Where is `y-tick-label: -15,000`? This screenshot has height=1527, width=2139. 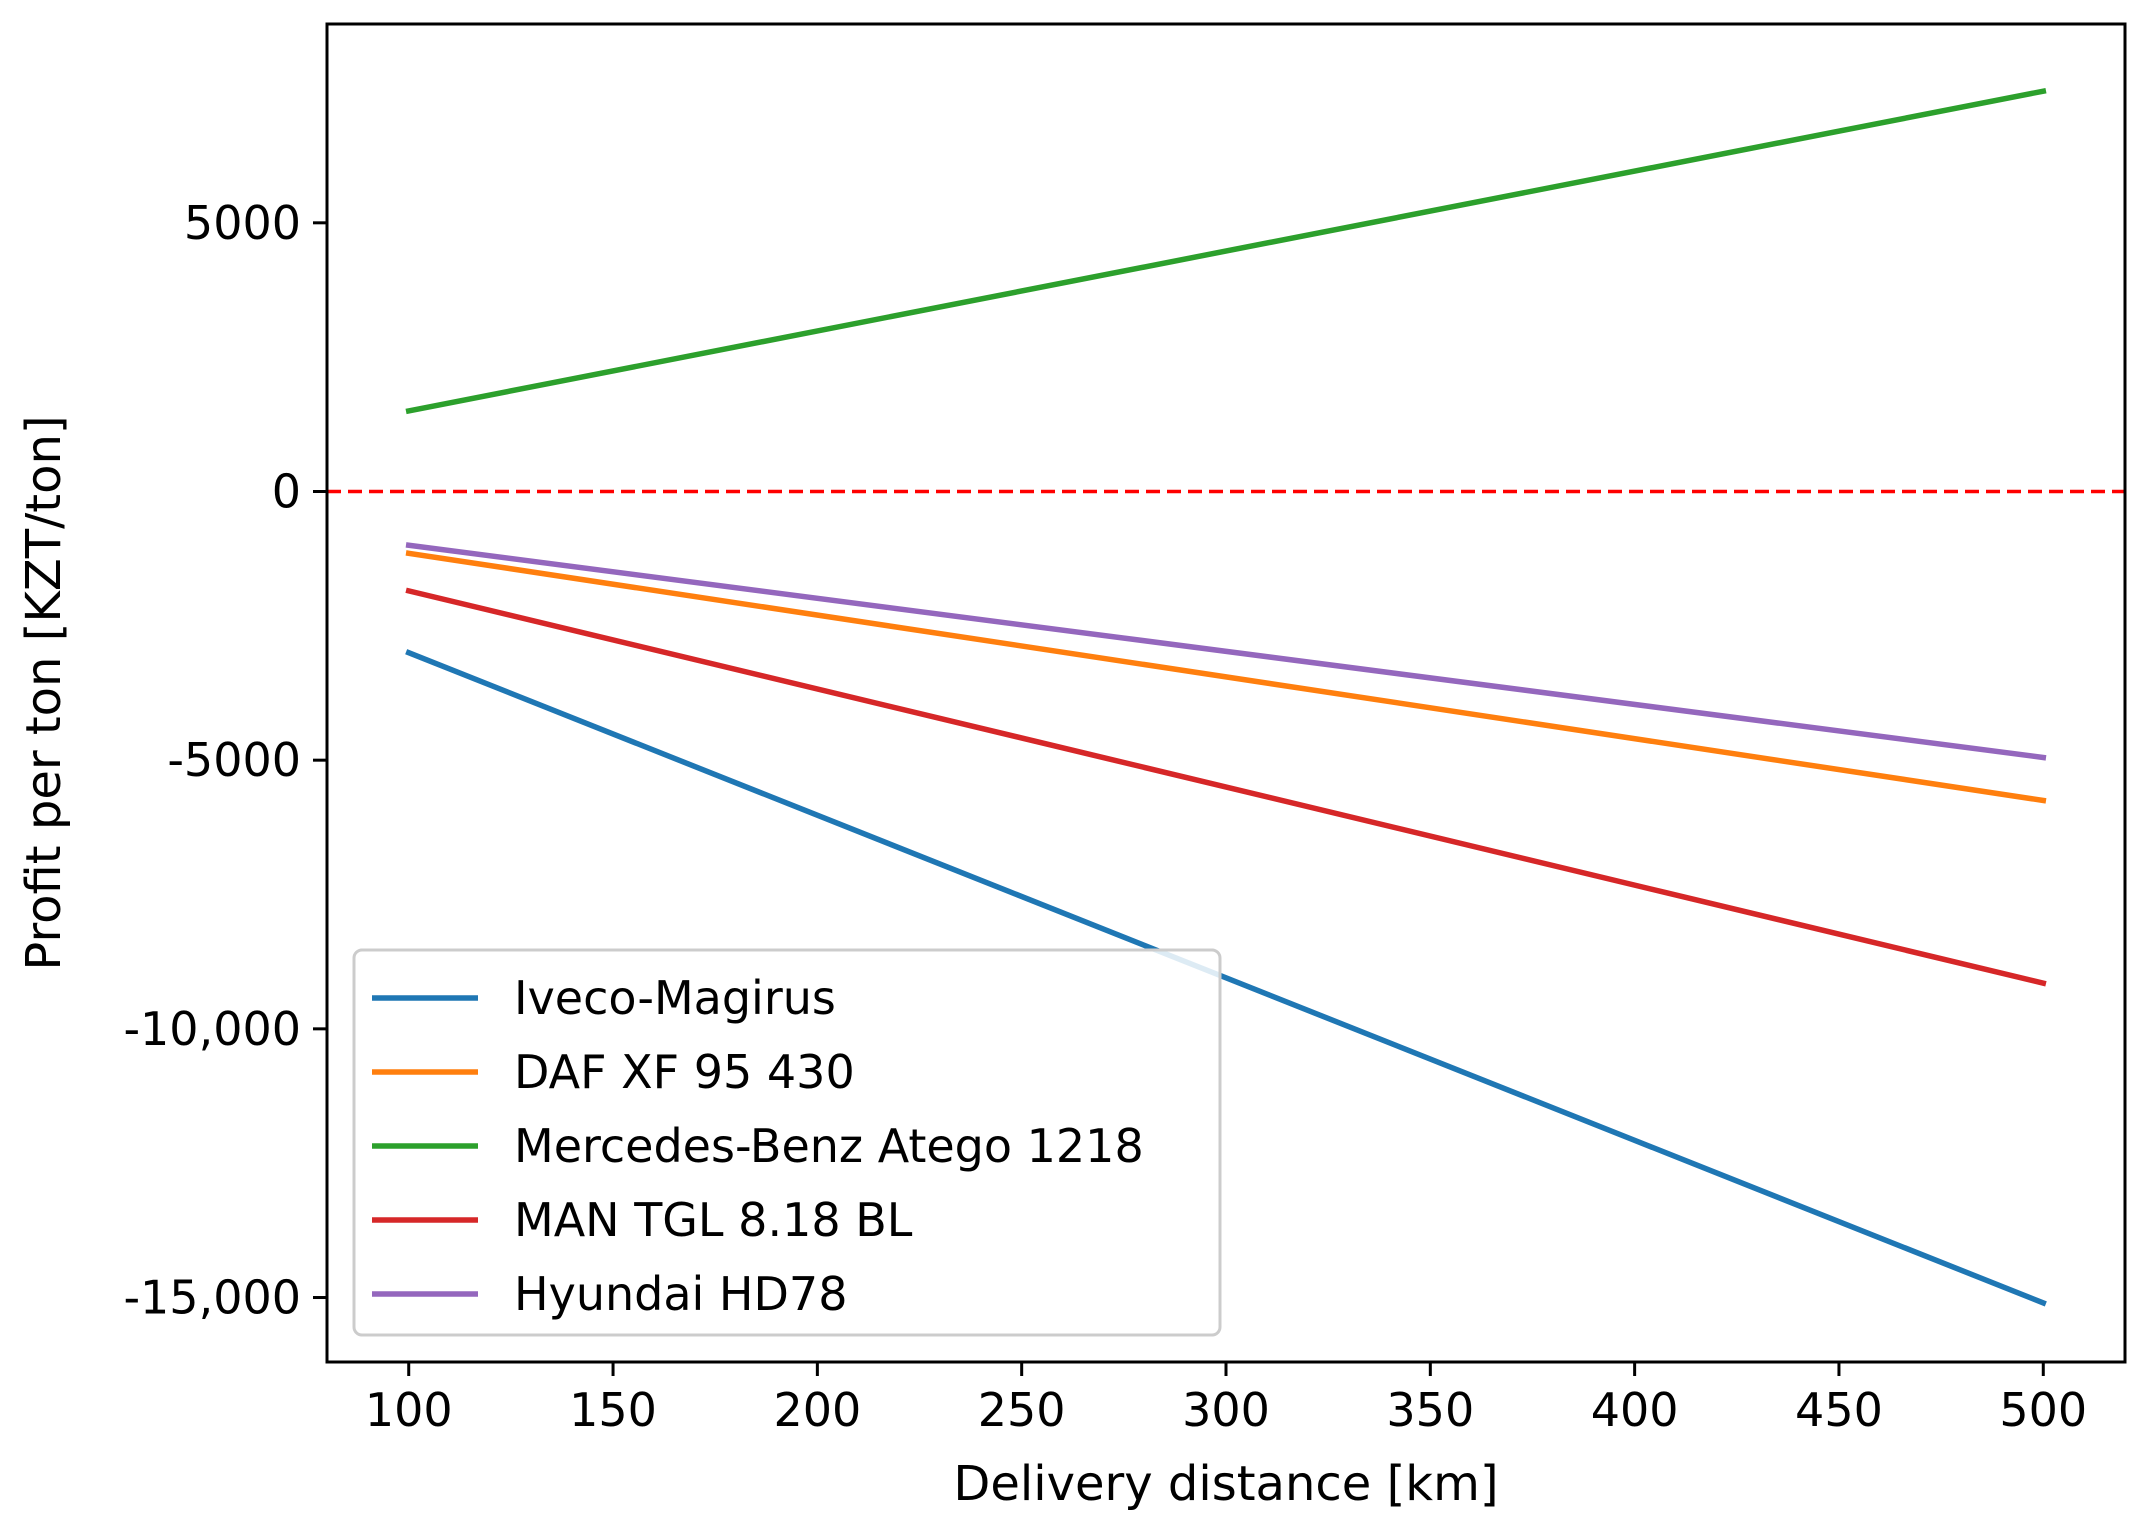 y-tick-label: -15,000 is located at coordinates (212, 1298).